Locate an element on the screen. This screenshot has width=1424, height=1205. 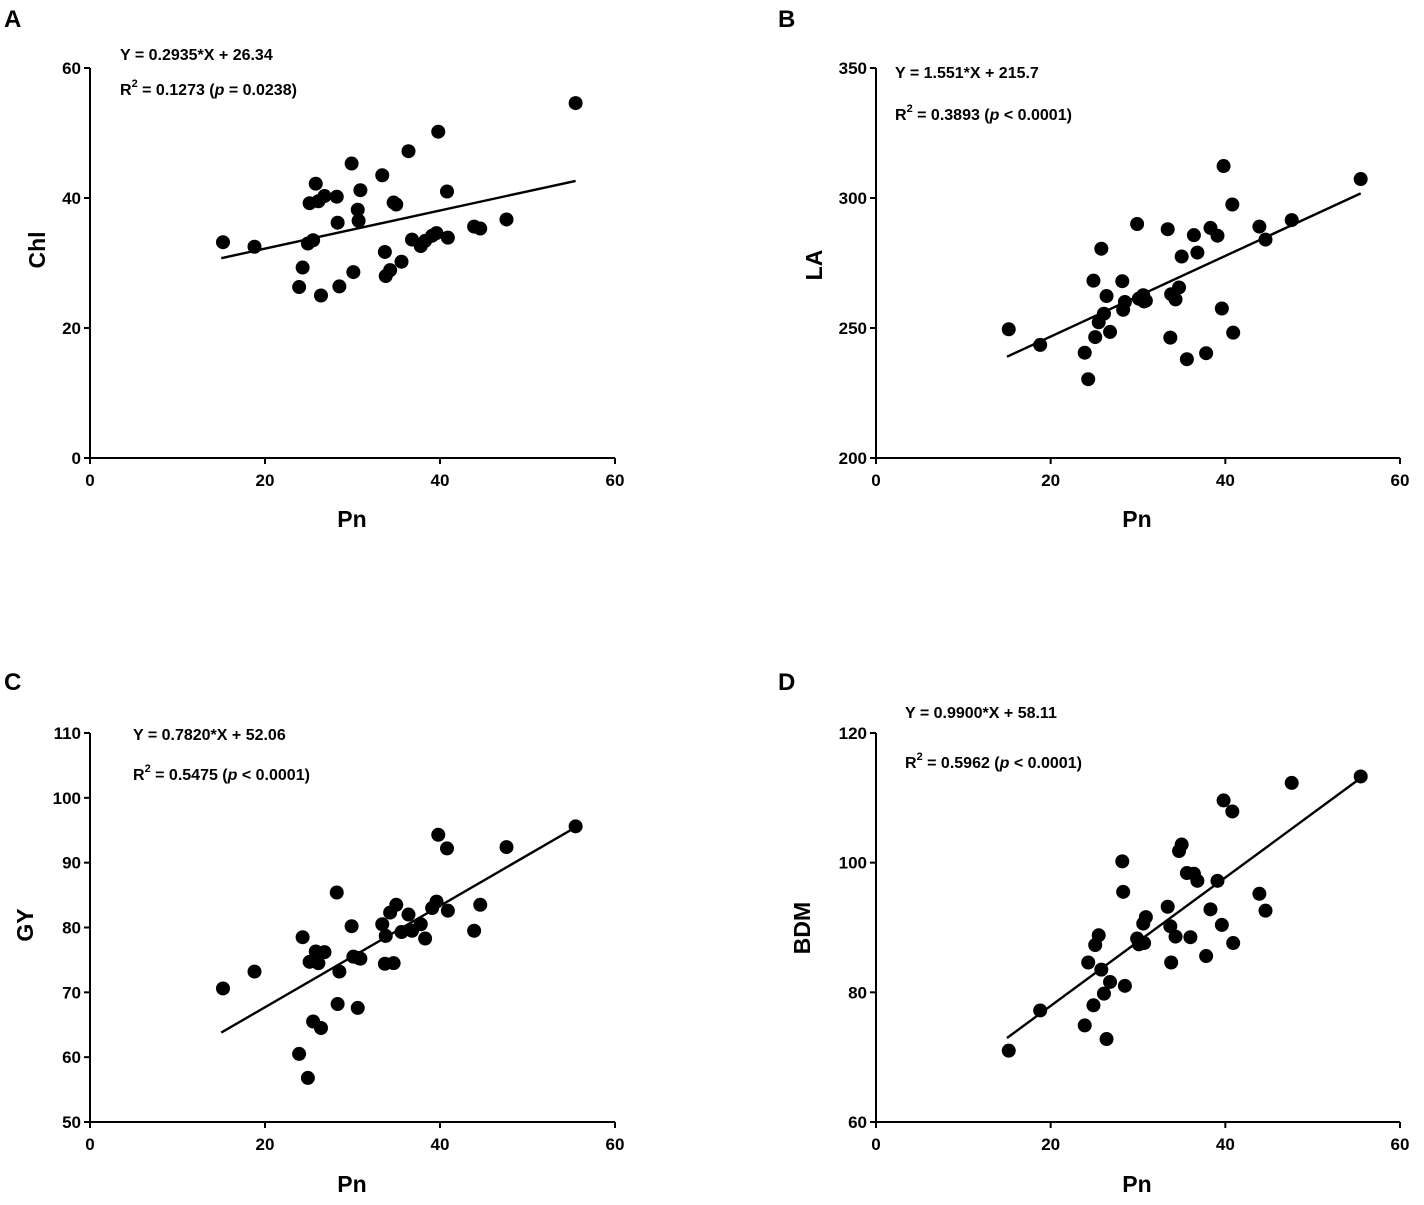
panel-c-r2-sup: 2 is located at coordinates (148, 769).